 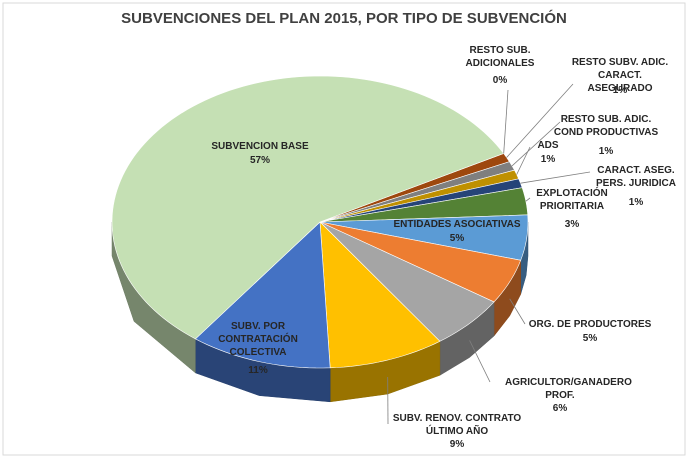 I want to click on slice-label: SUBVENCION BASE, so click(x=260, y=146).